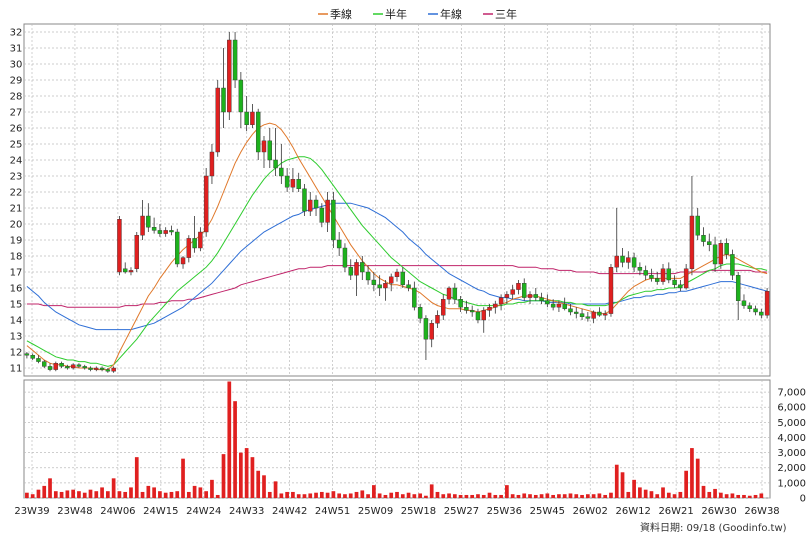  I want to click on price-tick-label: 27, so click(16, 113).